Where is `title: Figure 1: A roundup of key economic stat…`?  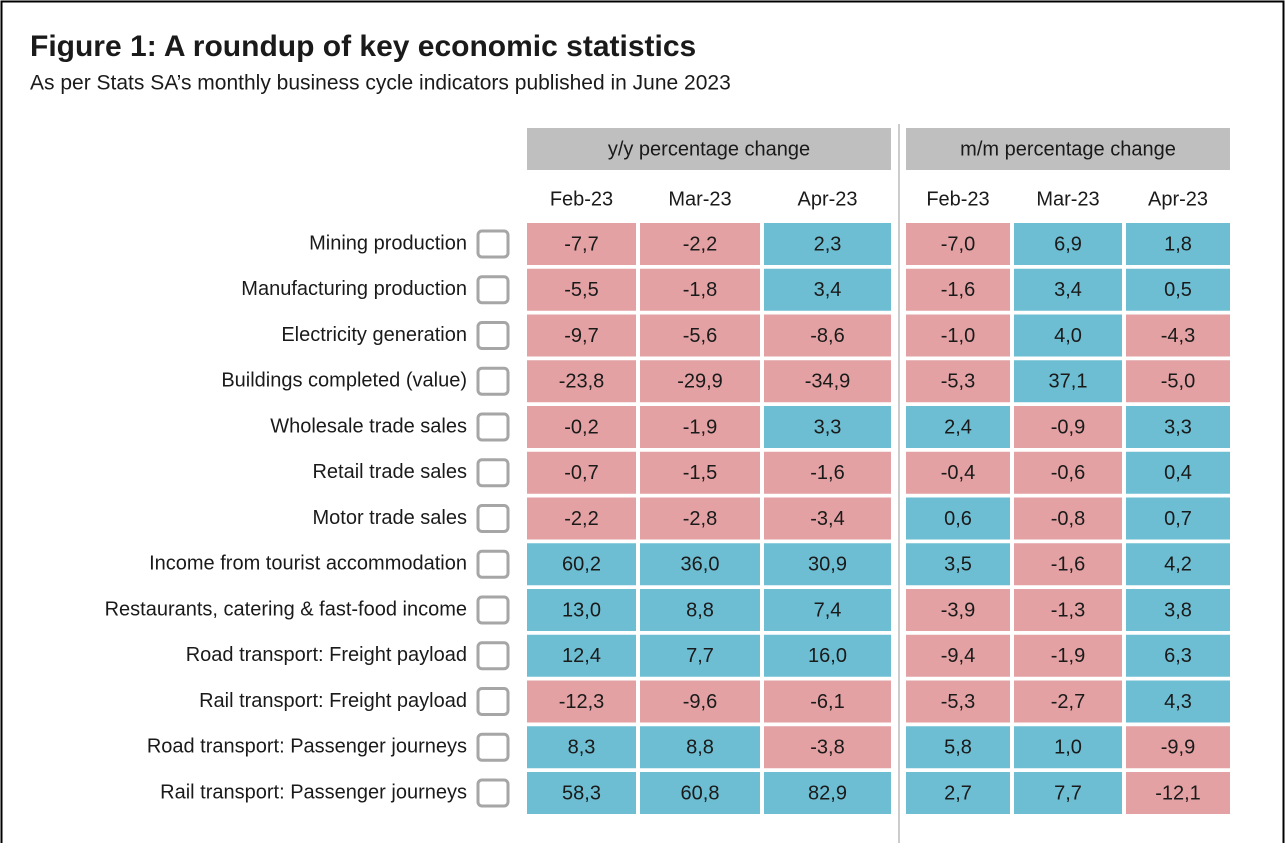 title: Figure 1: A roundup of key economic stat… is located at coordinates (363, 46).